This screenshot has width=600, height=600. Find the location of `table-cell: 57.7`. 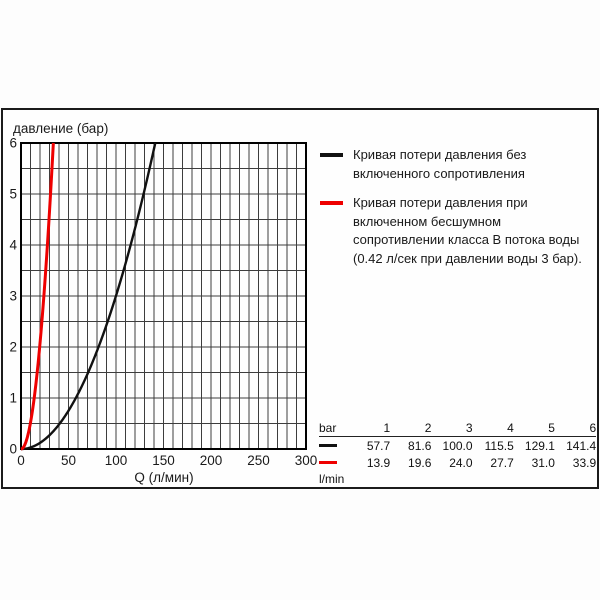

table-cell: 57.7 is located at coordinates (378, 445).